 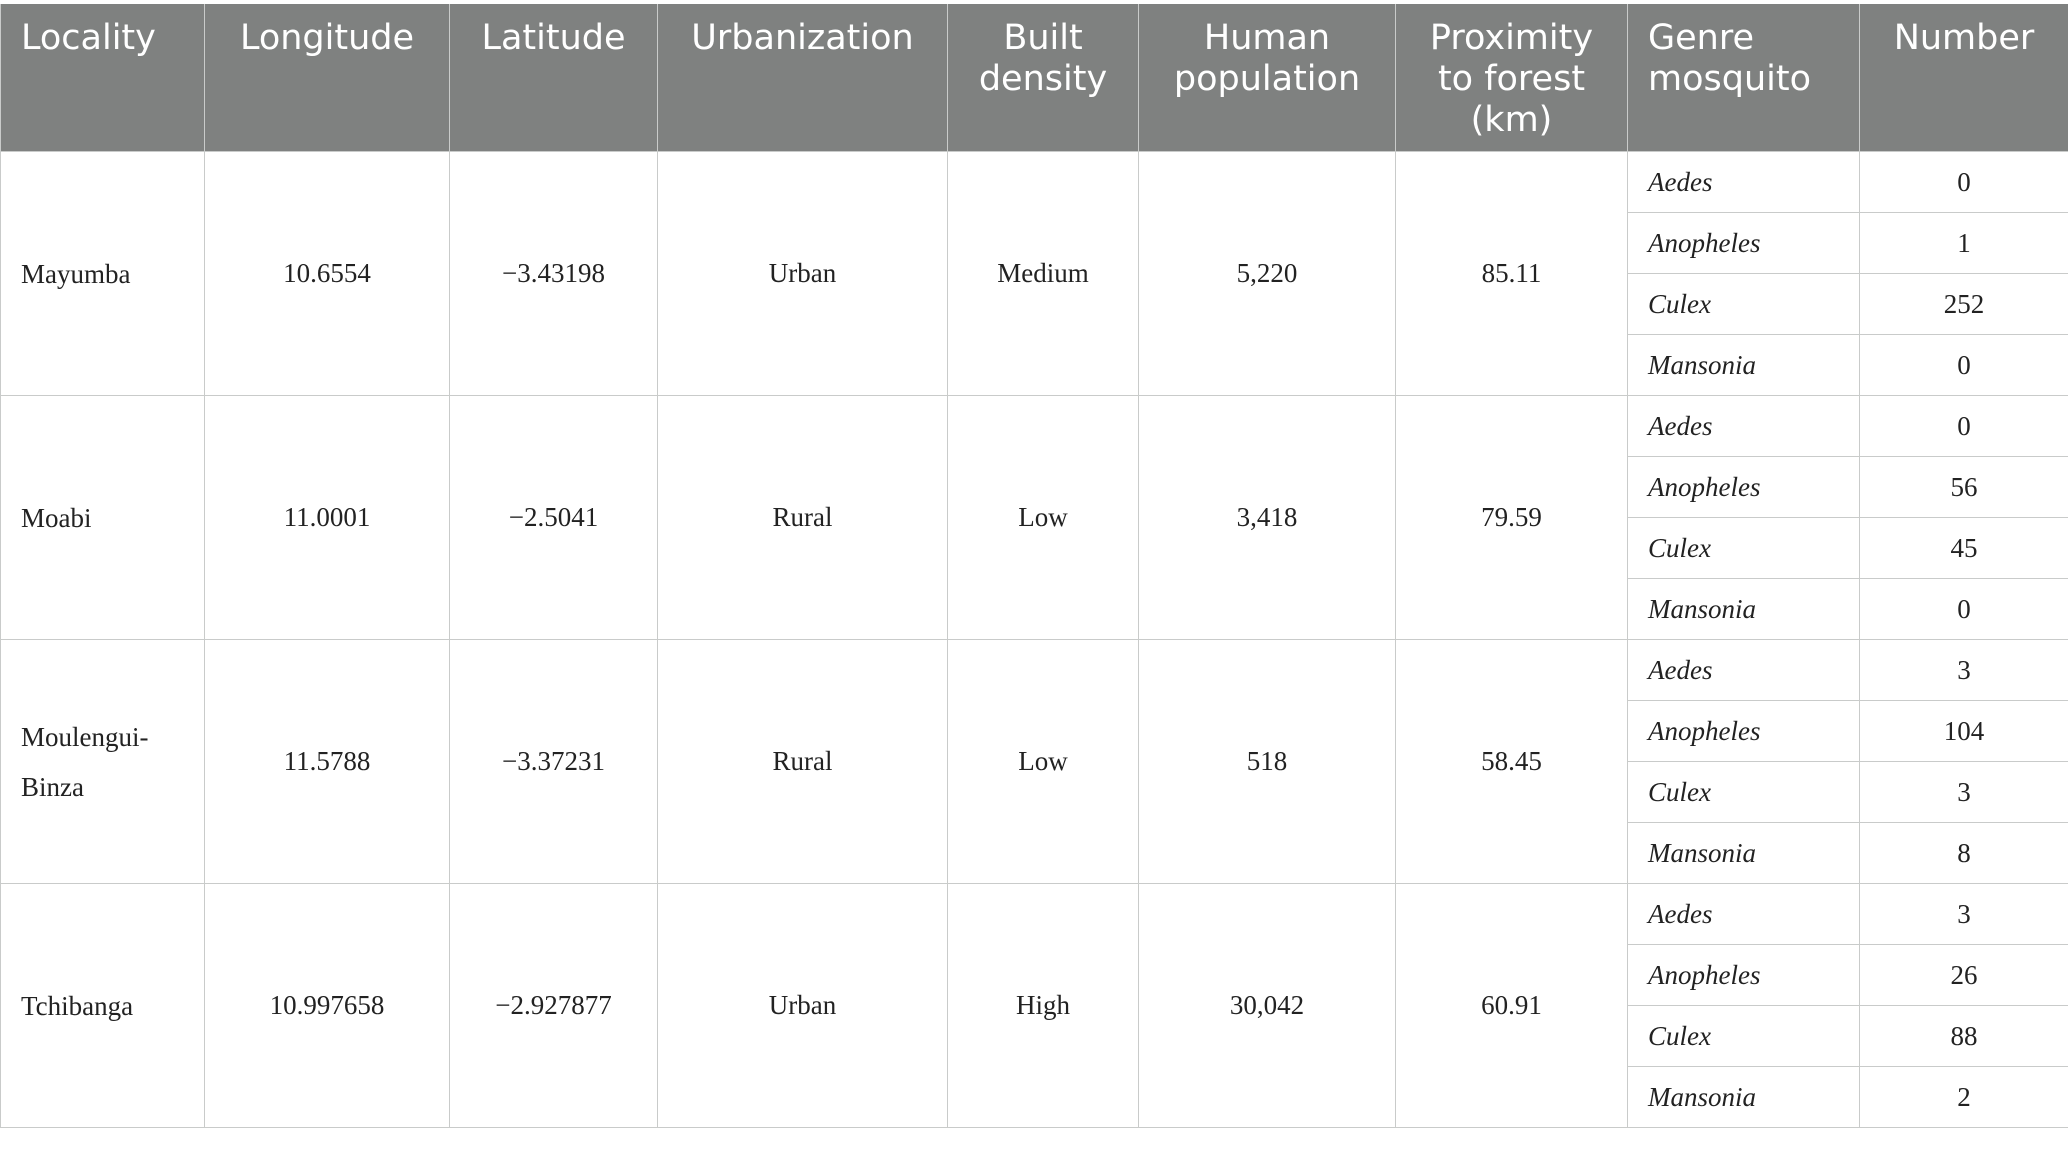 I want to click on table-row: Culex 252, so click(x=1034, y=304).